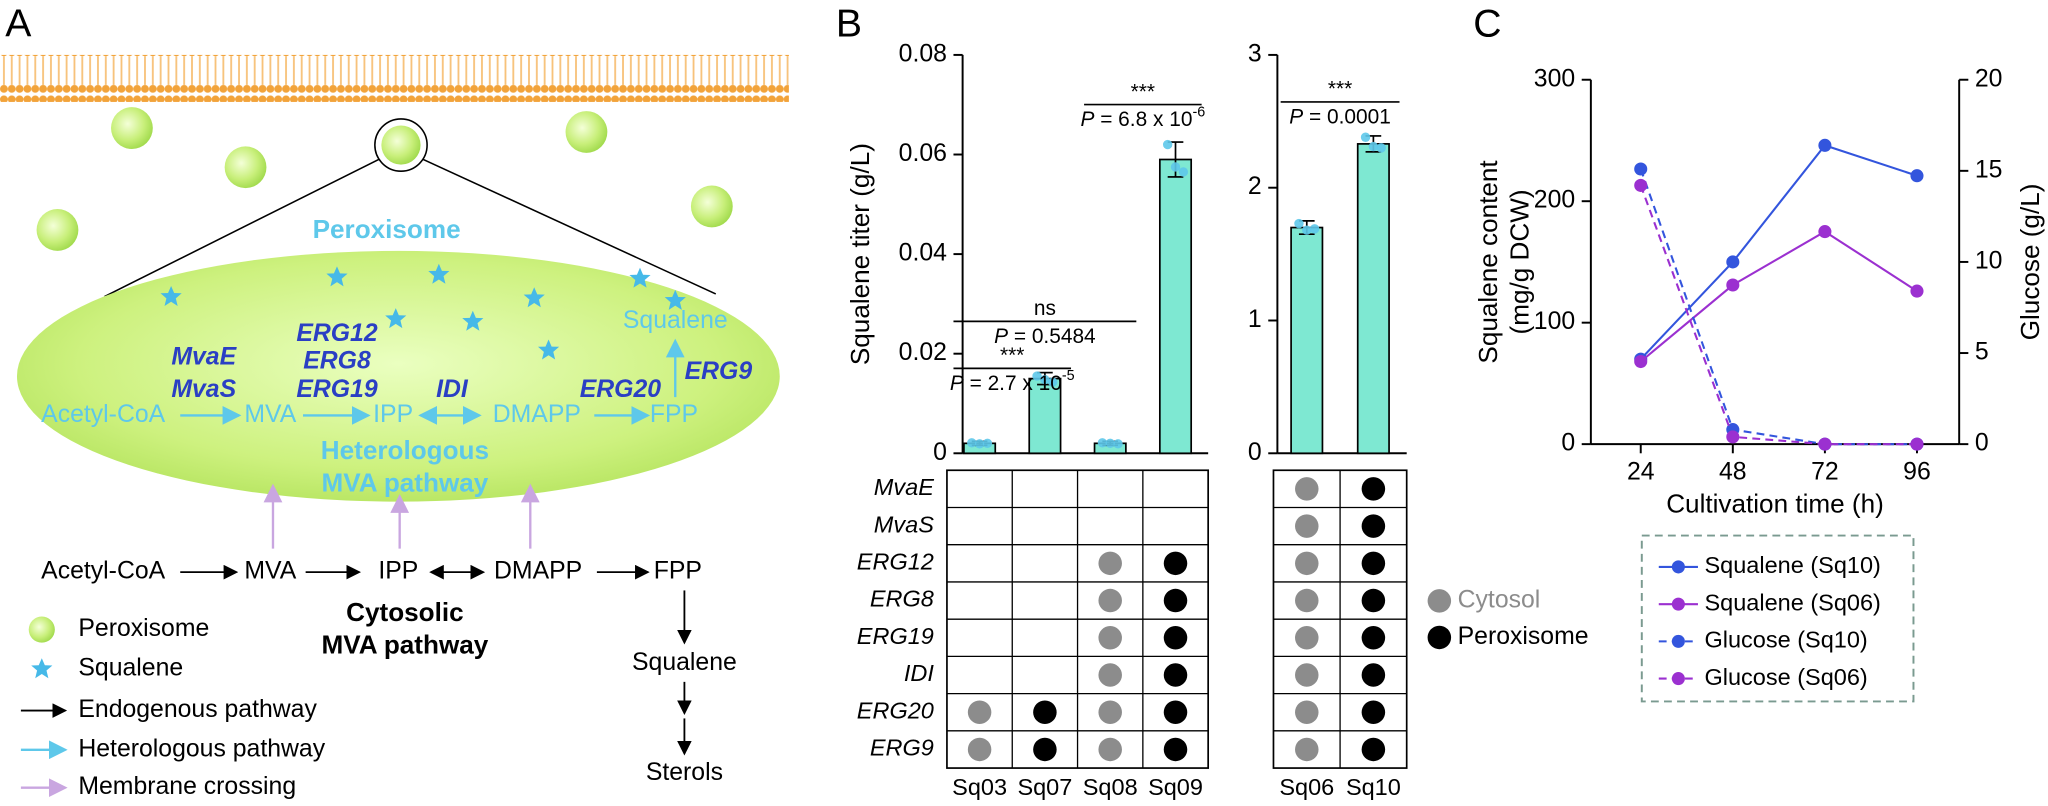 This screenshot has width=2048, height=806. What do you see at coordinates (1825, 471) in the screenshot?
I see `x-tick-label: 72` at bounding box center [1825, 471].